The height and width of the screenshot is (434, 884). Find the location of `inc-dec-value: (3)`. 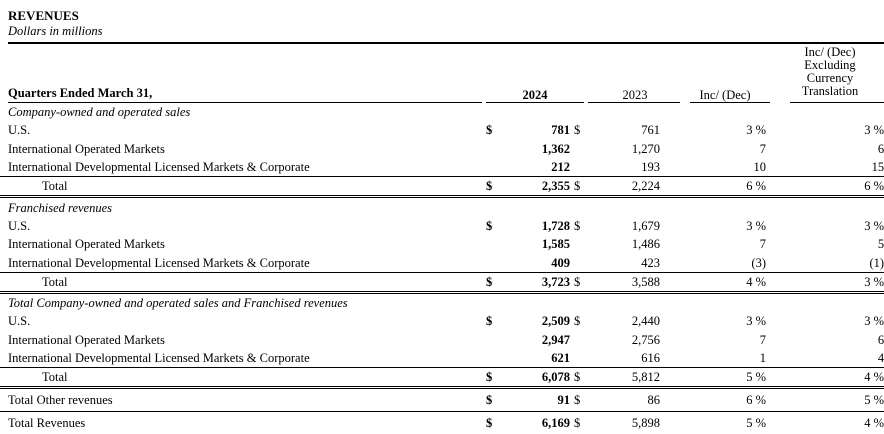

inc-dec-value: (3) is located at coordinates (720, 263).